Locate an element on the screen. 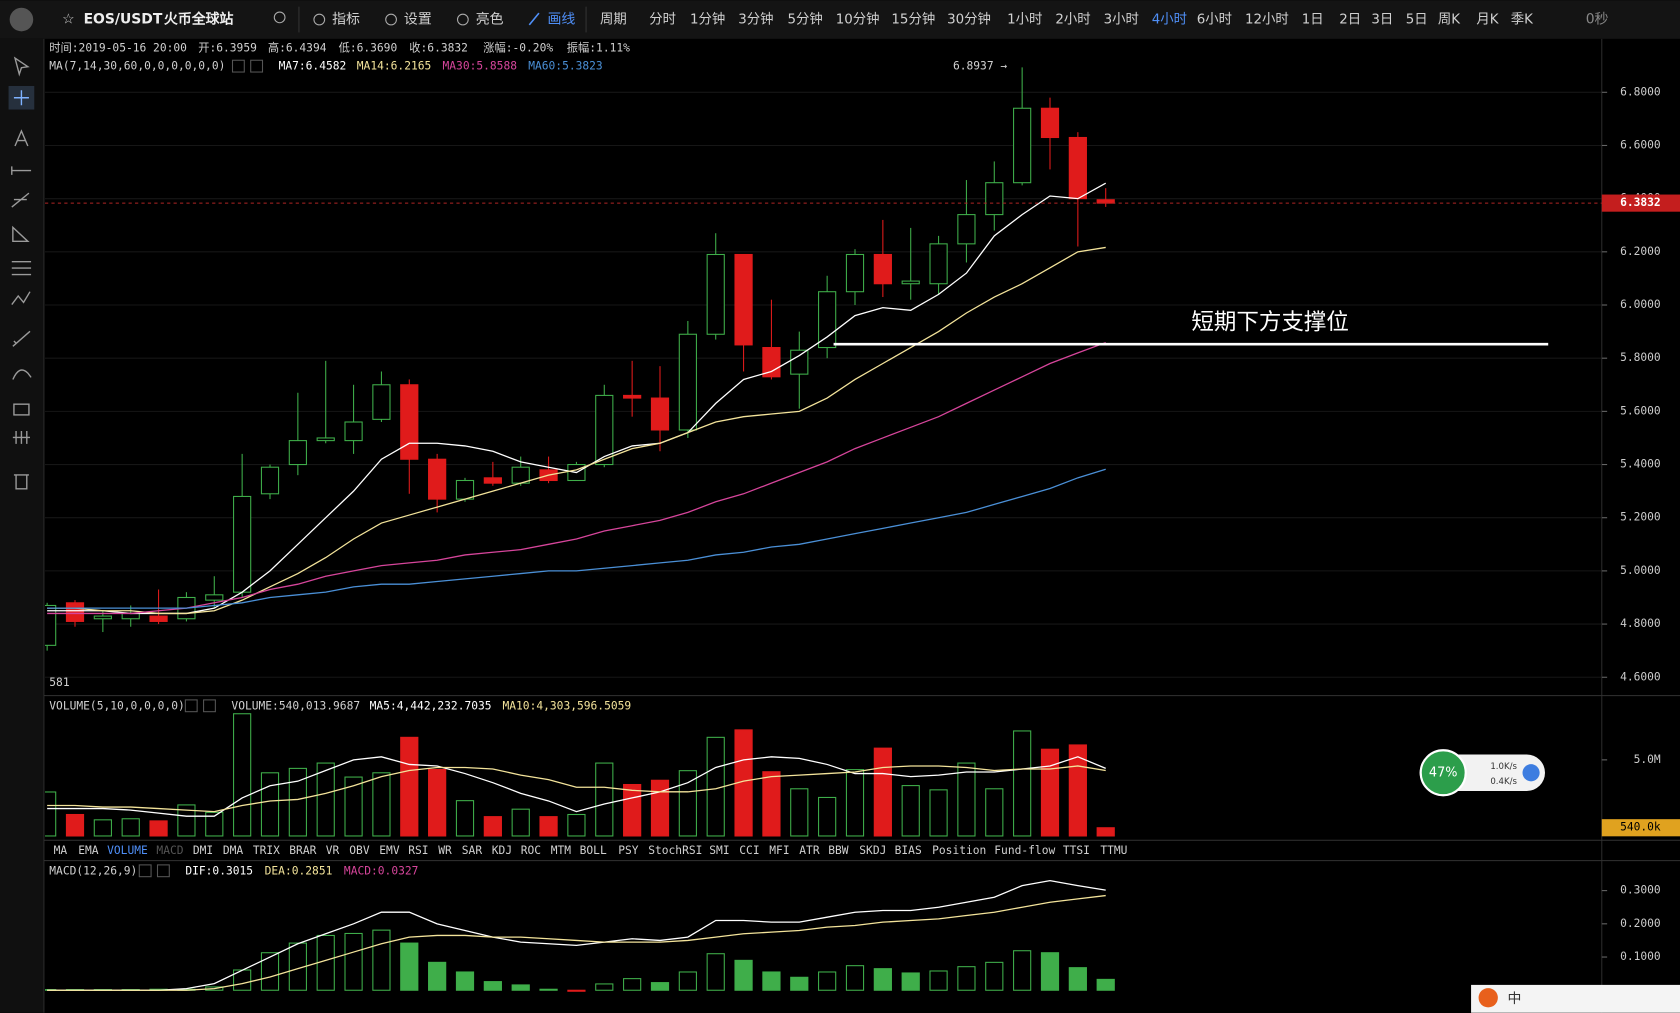 The height and width of the screenshot is (1013, 1680). period-button: 月K is located at coordinates (1487, 20).